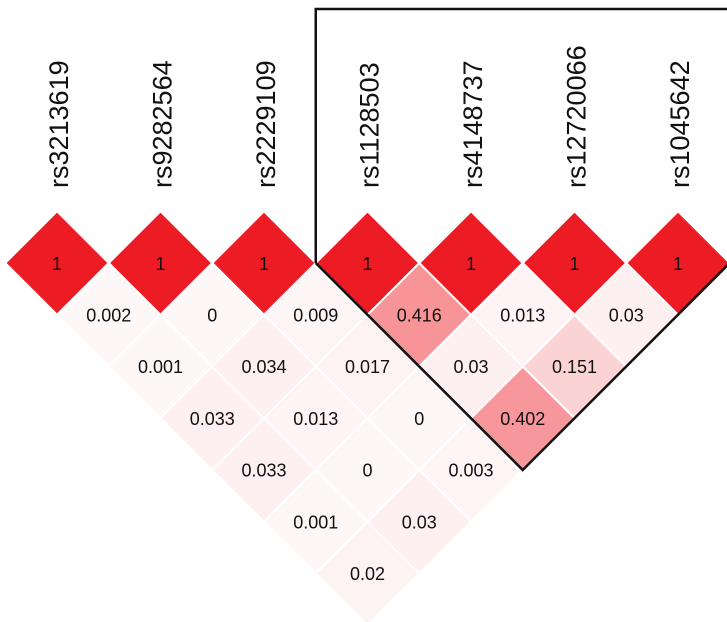 This screenshot has width=727, height=622. I want to click on snp-label: rs12720066, so click(577, 116).